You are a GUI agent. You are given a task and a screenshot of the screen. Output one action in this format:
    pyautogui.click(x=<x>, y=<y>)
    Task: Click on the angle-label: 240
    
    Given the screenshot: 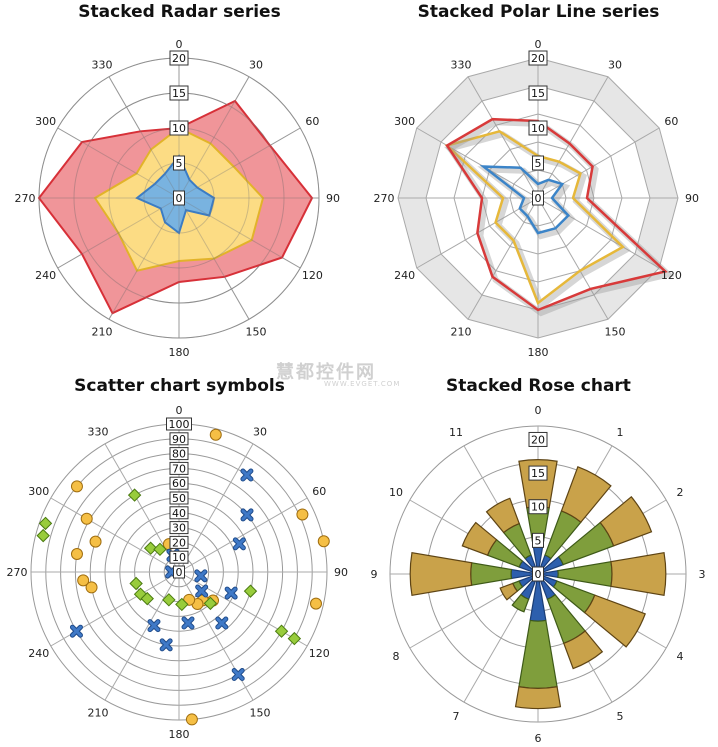 What is the action you would take?
    pyautogui.click(x=45, y=275)
    